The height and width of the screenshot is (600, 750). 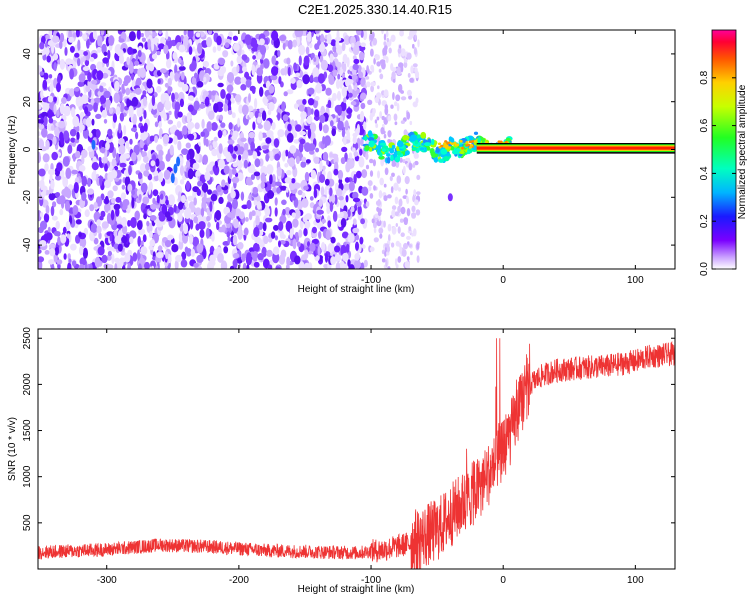 I want to click on colorbar-tick-label: 0.2, so click(x=704, y=221).